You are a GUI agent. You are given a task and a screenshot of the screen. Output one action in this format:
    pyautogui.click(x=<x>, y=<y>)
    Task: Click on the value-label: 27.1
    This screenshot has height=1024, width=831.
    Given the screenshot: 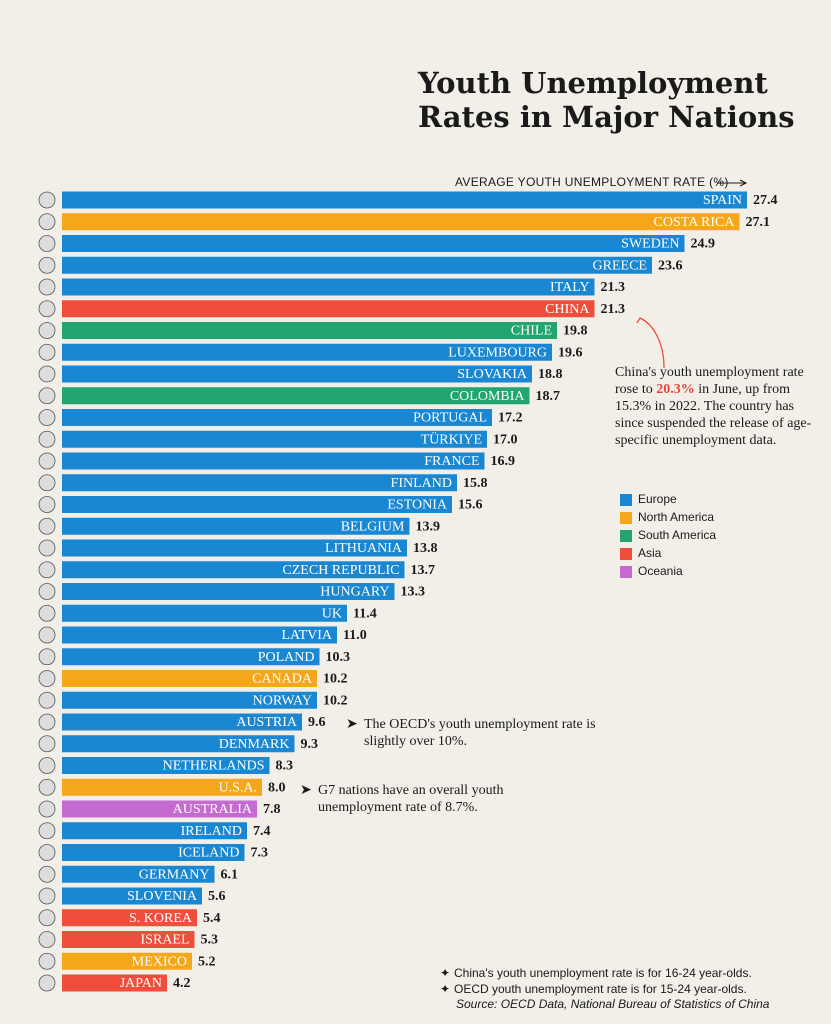 What is the action you would take?
    pyautogui.click(x=758, y=222)
    